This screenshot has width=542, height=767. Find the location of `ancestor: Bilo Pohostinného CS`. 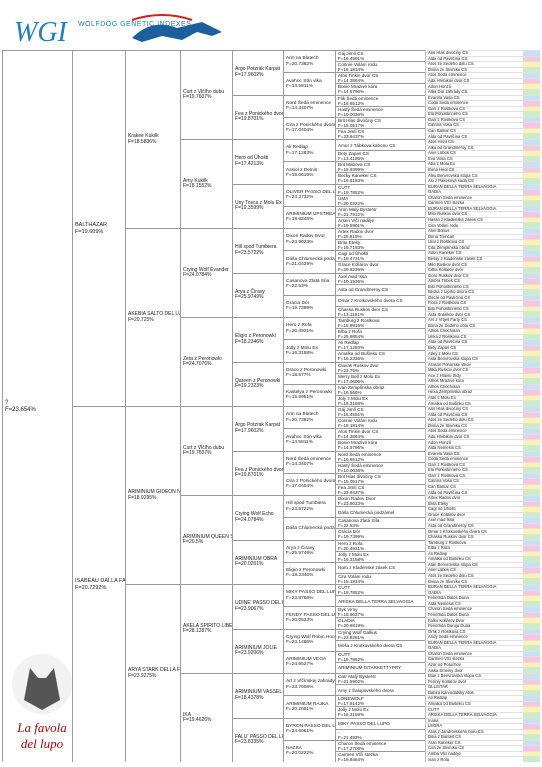

ancestor: Bilo Pohostinného CS is located at coordinates (482, 308).